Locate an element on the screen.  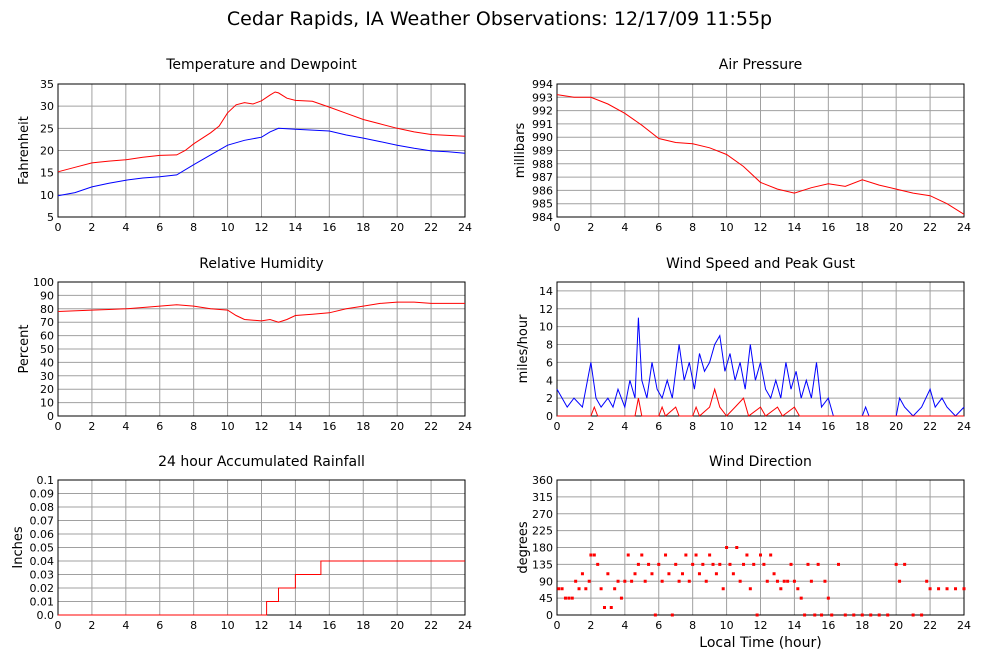
rain-y-tick-label: 0.0 is located at coordinates (46, 615).